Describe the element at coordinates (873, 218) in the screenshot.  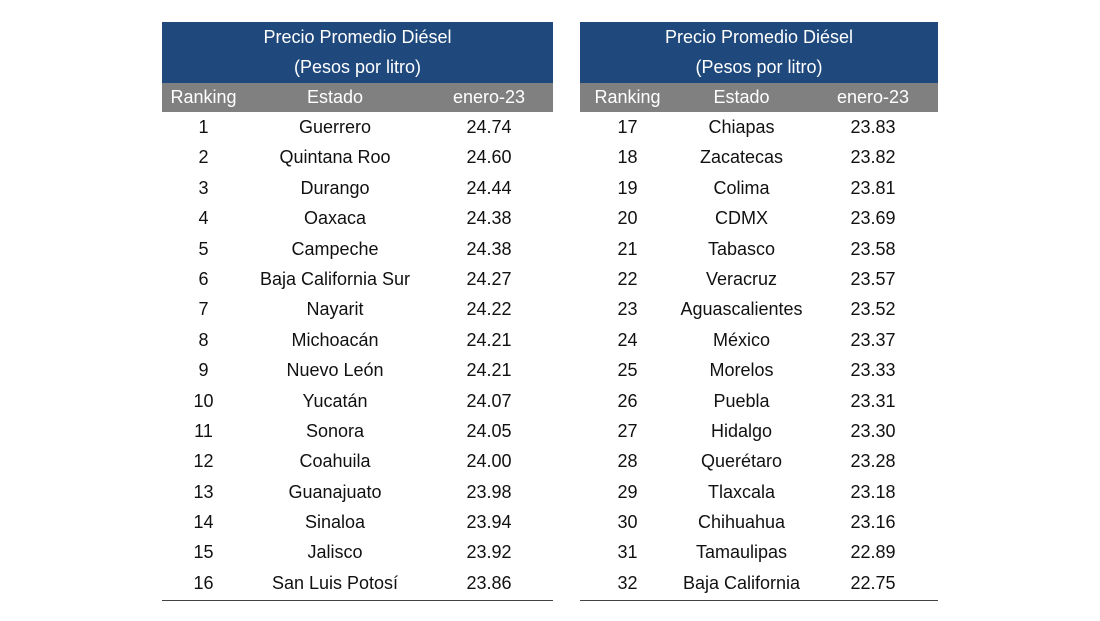
I see `cell: 23.69` at that location.